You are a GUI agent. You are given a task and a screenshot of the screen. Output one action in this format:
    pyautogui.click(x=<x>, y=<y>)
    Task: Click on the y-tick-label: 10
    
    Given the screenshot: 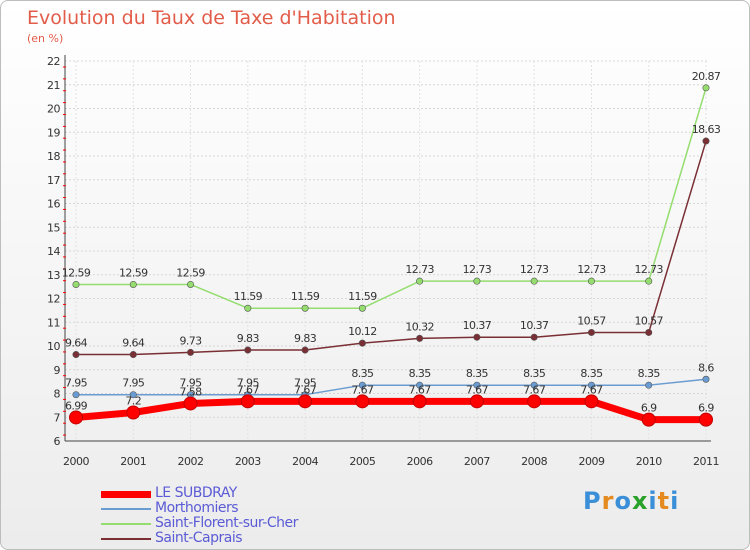 What is the action you would take?
    pyautogui.click(x=53, y=346)
    